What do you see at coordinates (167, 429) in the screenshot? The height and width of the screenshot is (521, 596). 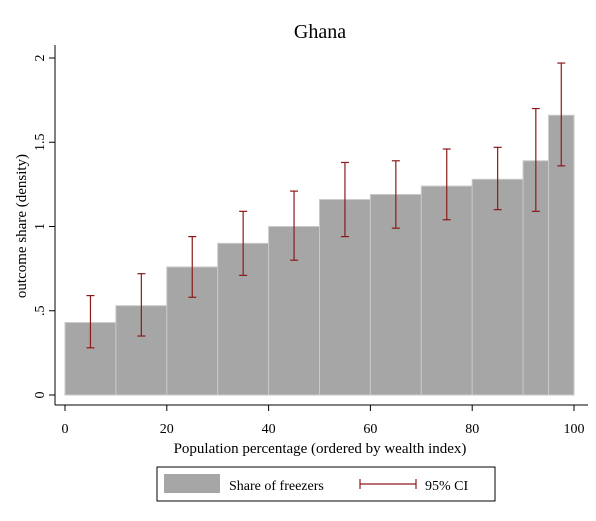 I see `x-tick-label: 20` at bounding box center [167, 429].